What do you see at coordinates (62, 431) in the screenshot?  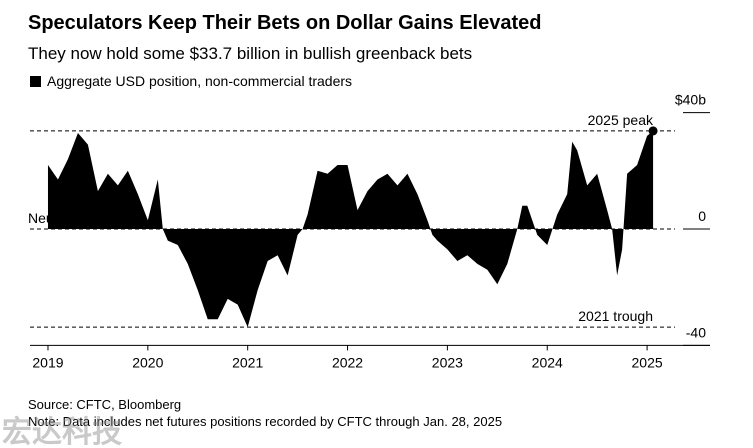 I see `watermark: 宏达科技` at bounding box center [62, 431].